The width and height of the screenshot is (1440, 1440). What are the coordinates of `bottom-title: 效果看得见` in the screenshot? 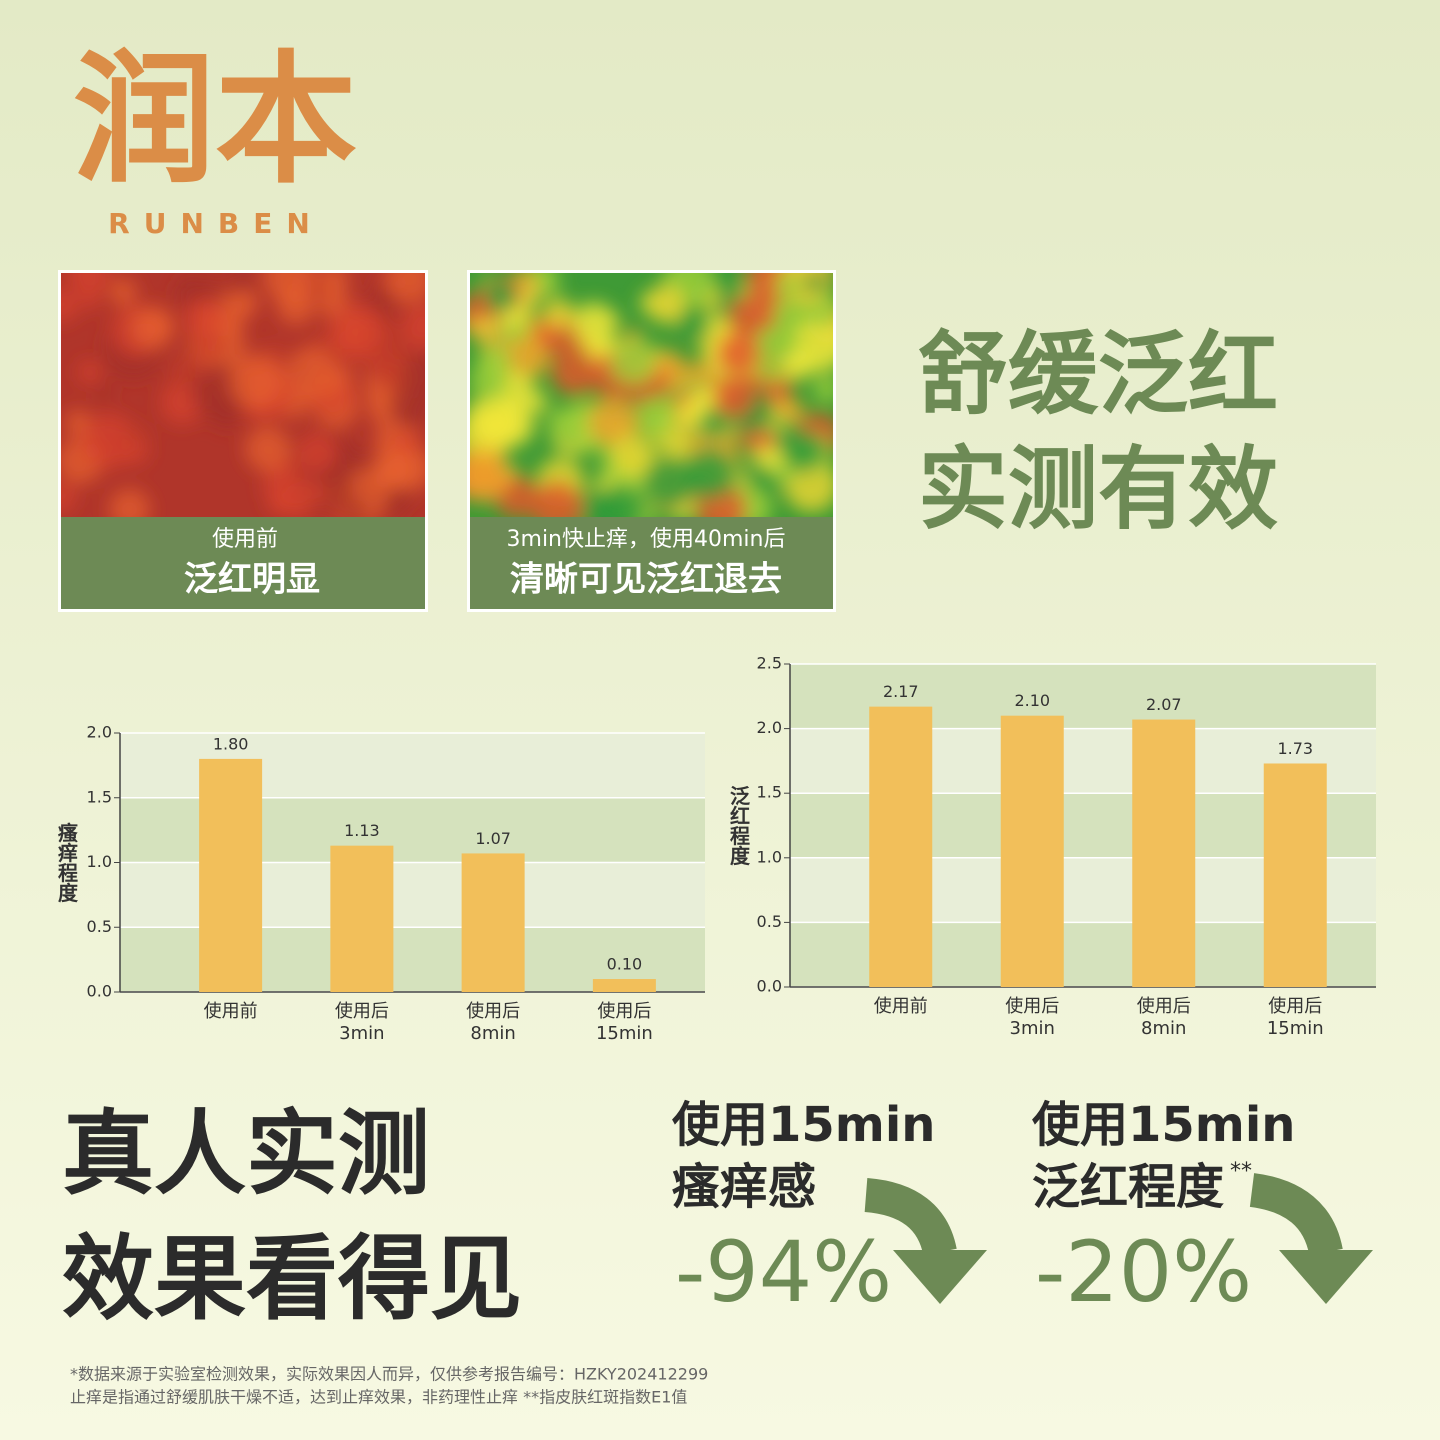 It's located at (292, 1278).